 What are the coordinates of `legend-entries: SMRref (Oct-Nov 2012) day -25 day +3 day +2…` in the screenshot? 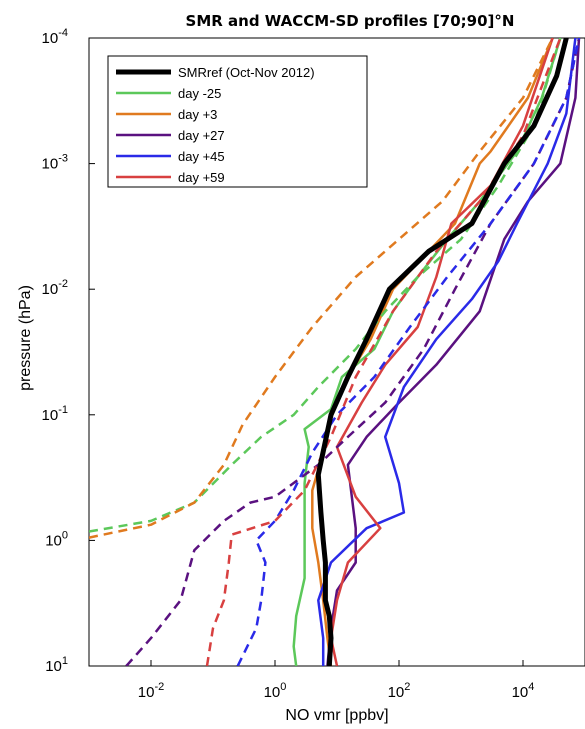 It's located at (215, 125).